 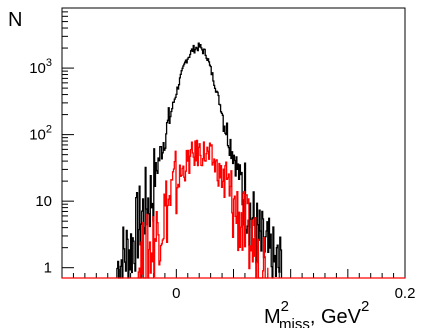 I want to click on y-tick-label-mantissa: 1, so click(x=48, y=268).